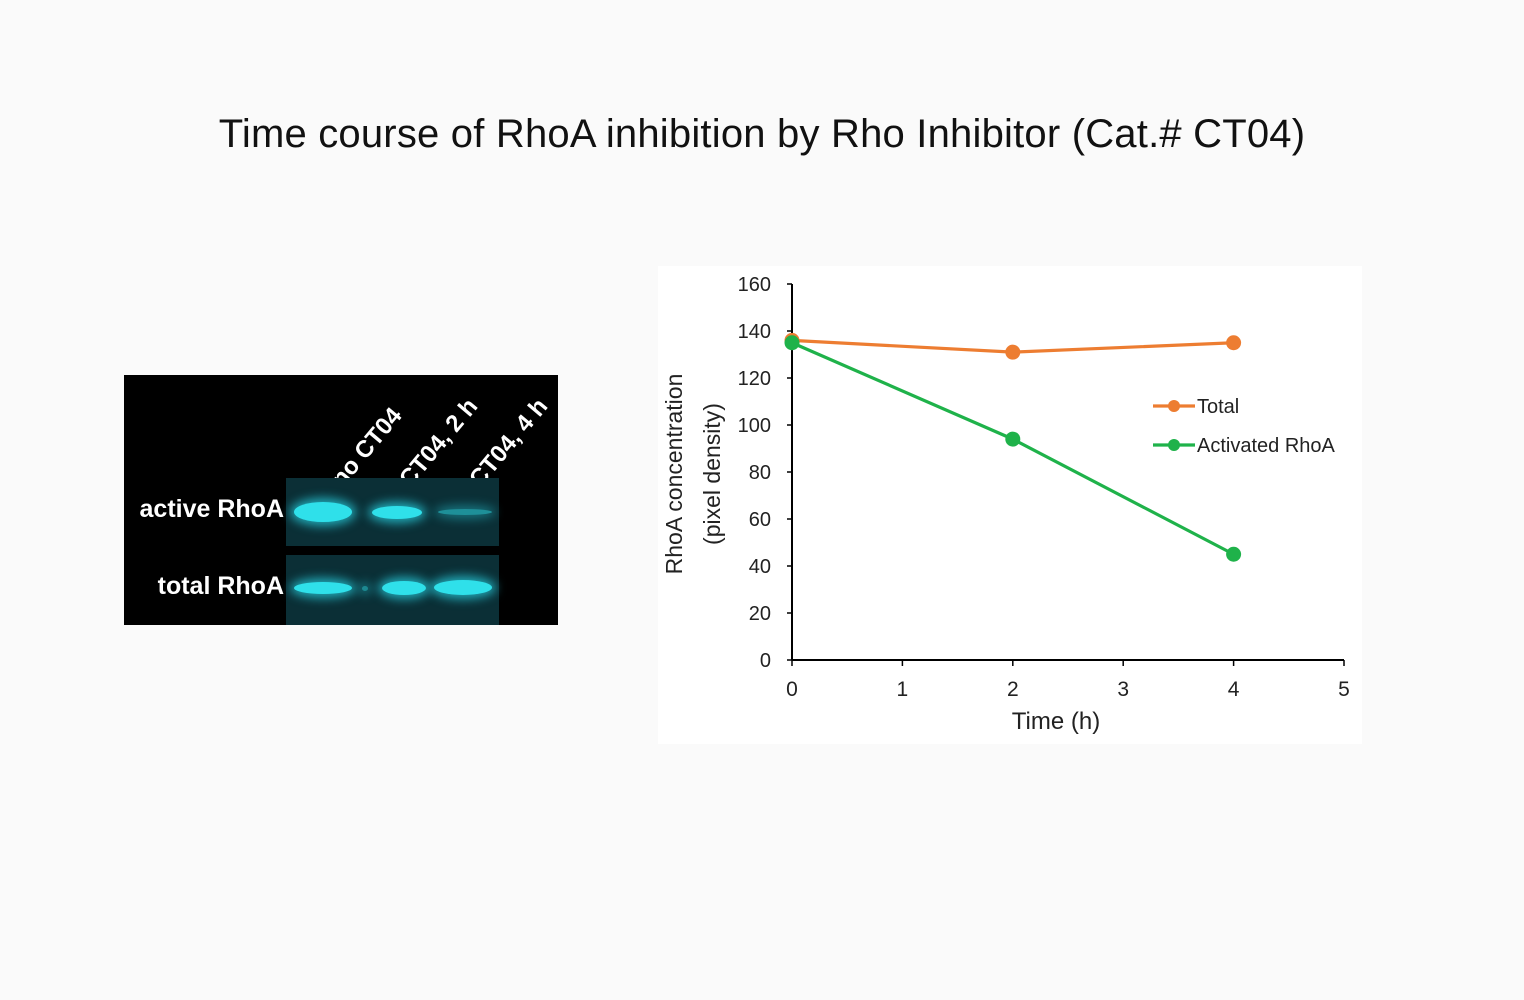 Image resolution: width=1524 pixels, height=1000 pixels. Describe the element at coordinates (754, 332) in the screenshot. I see `y-tick-label: 140` at that location.